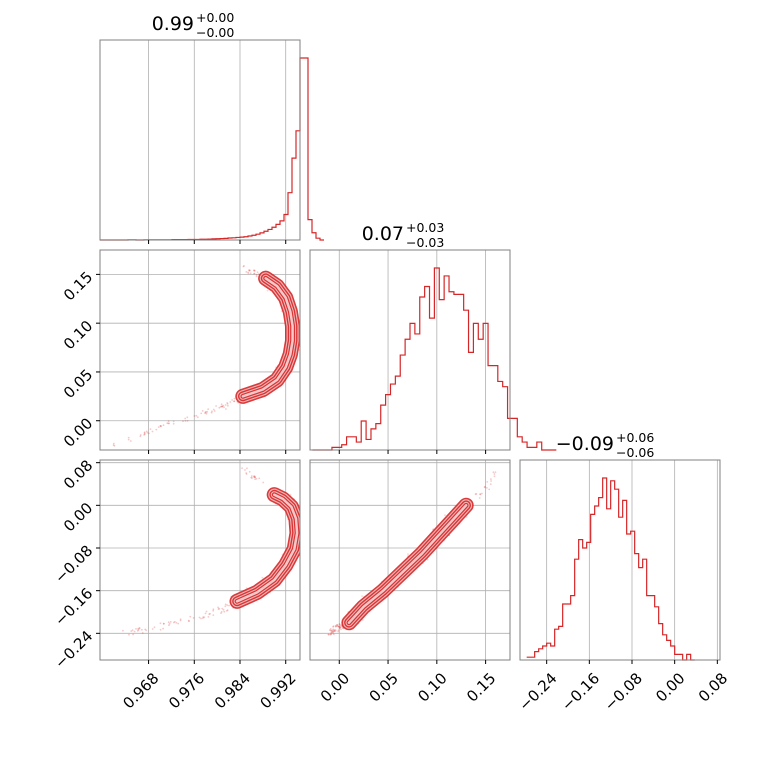 Image resolution: width=760 pixels, height=760 pixels. I want to click on xtick-label-1-0: 0.00, so click(335, 687).